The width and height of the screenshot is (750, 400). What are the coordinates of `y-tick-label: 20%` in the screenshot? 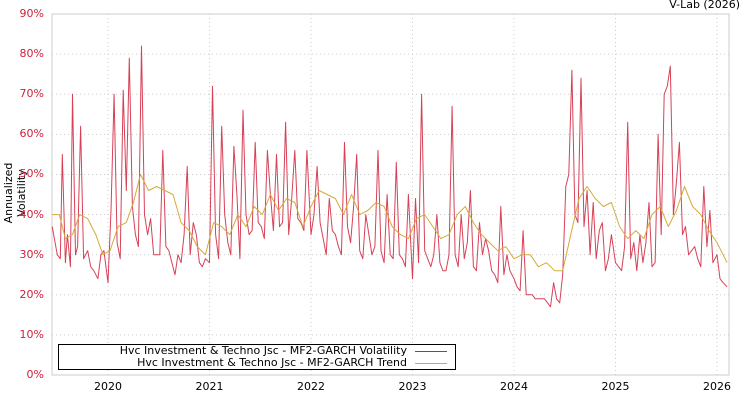 It's located at (31, 294).